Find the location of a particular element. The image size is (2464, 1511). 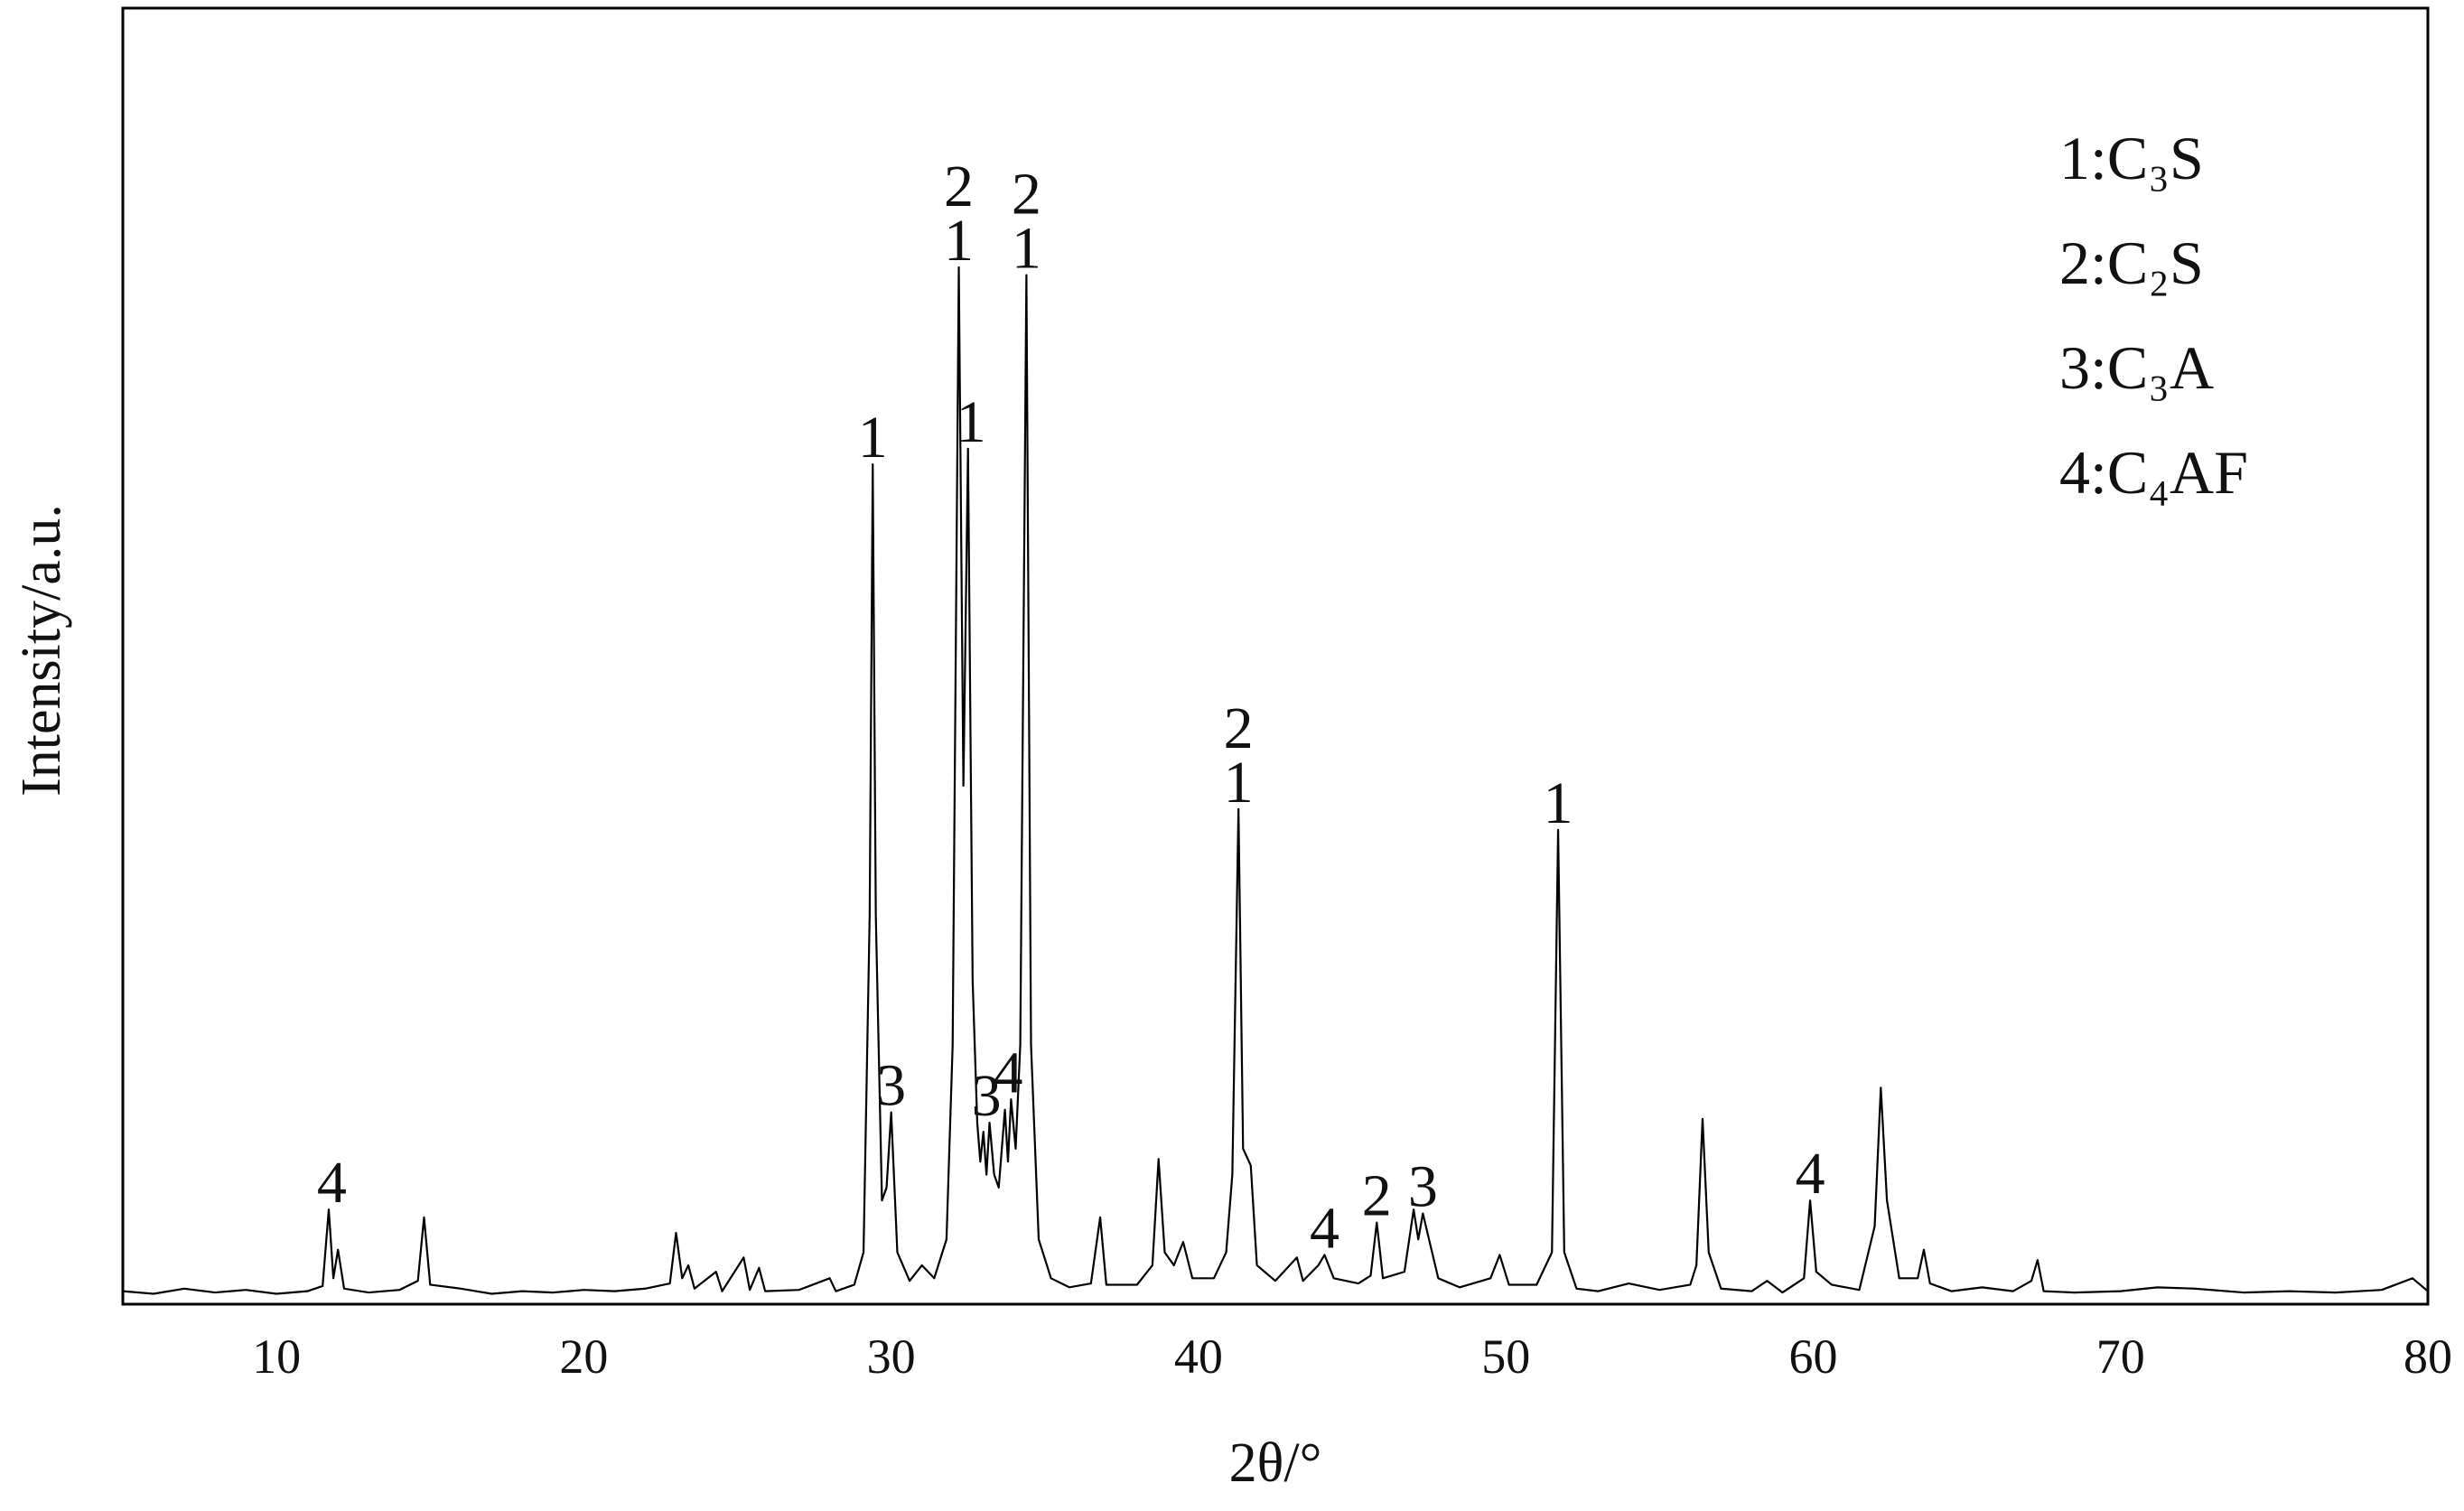

x-tick-label: 80 is located at coordinates (2427, 1356).